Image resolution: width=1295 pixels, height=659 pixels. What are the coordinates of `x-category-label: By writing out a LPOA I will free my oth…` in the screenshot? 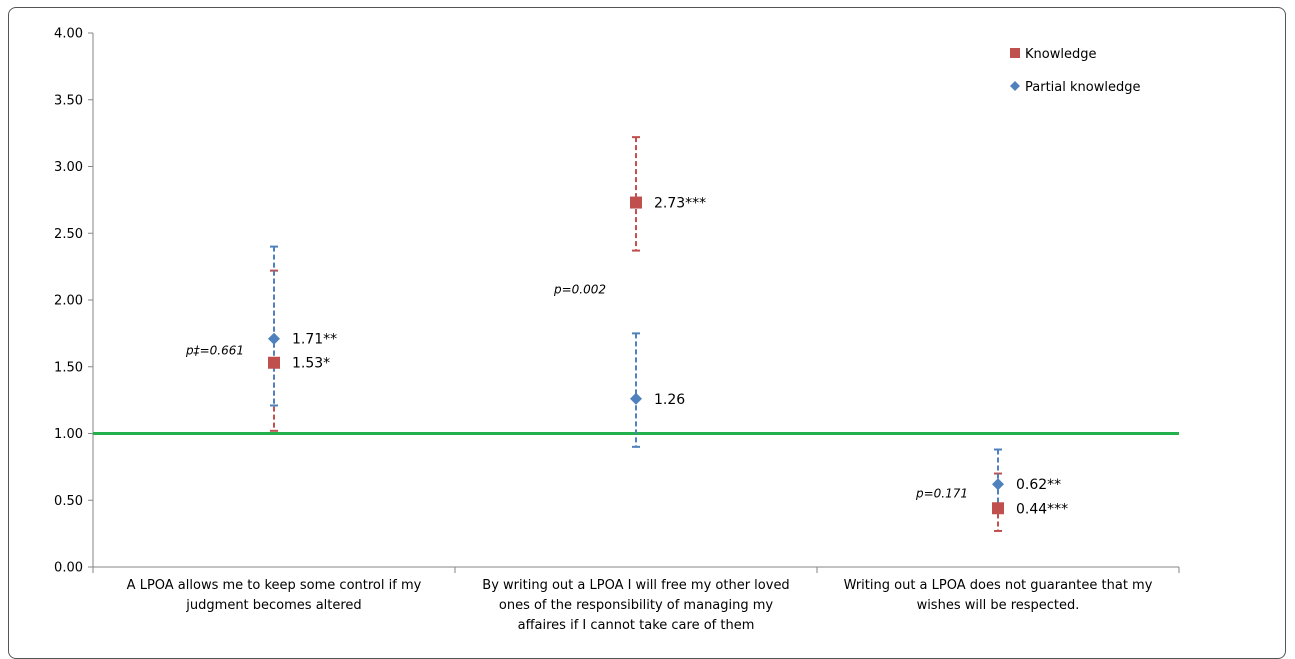 It's located at (635, 585).